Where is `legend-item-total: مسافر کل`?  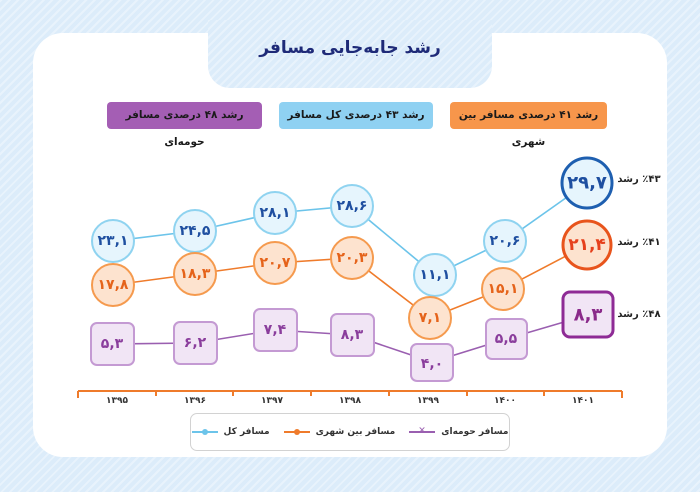 legend-item-total: مسافر کل is located at coordinates (230, 432).